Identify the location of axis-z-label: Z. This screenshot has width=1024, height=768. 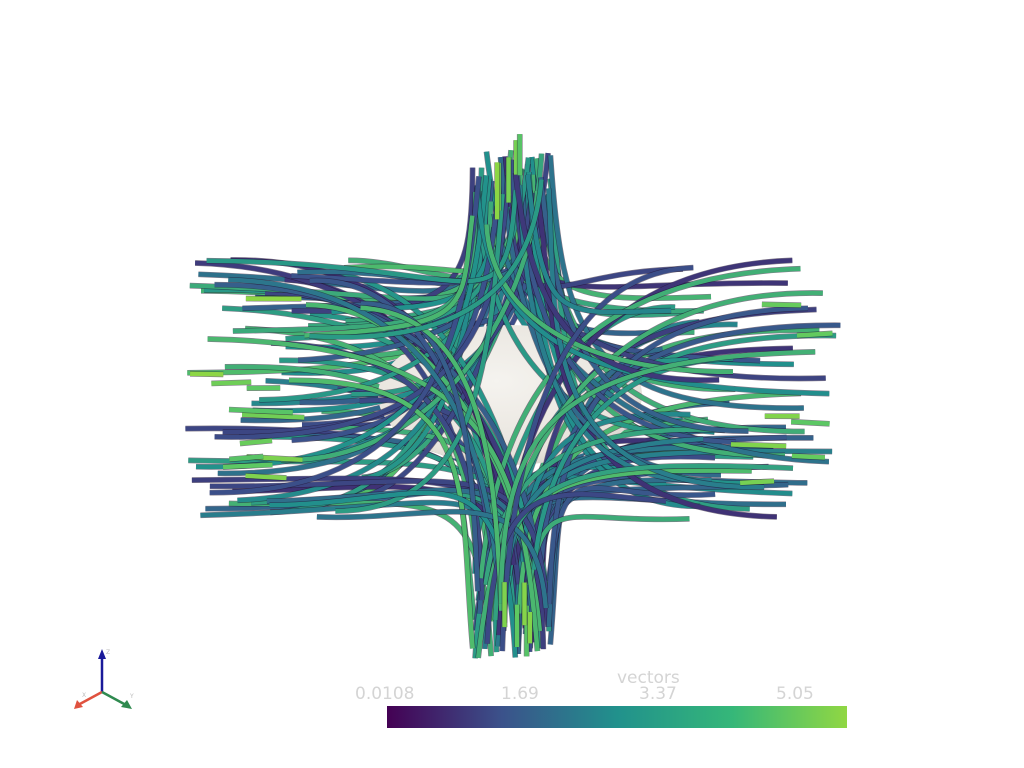
(108, 652).